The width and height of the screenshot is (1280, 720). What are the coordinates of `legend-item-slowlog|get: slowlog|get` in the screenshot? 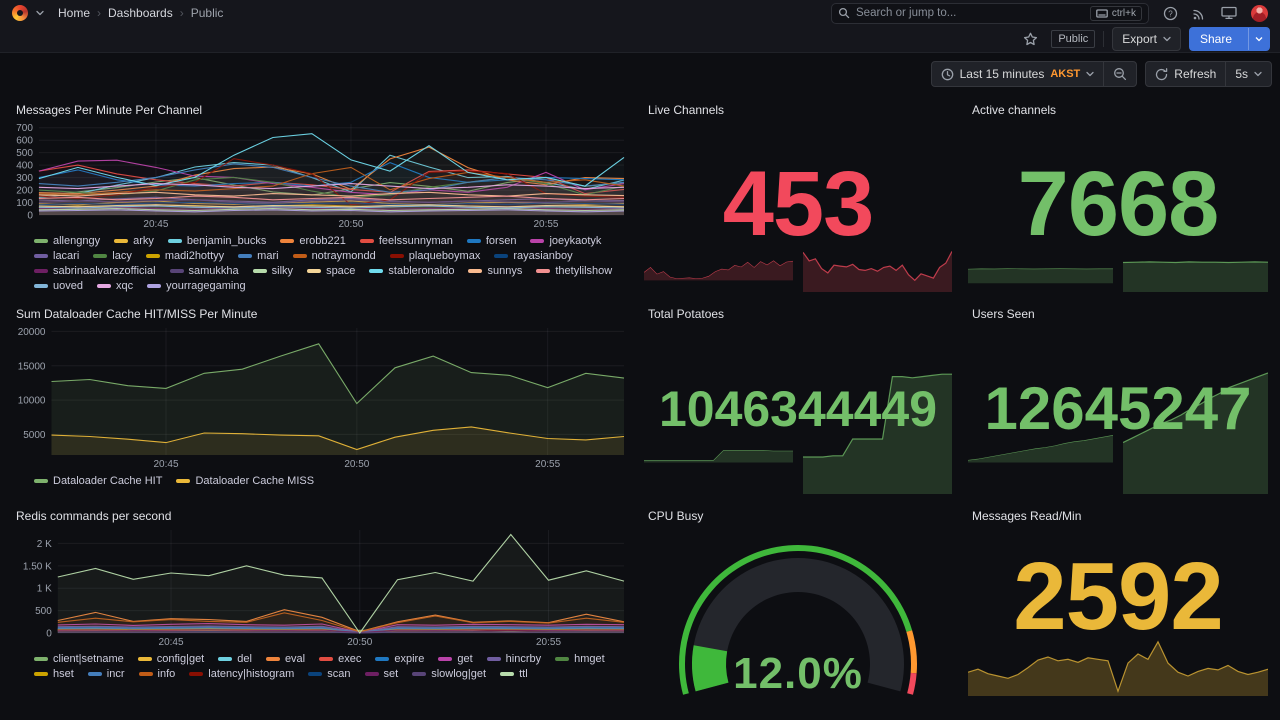 It's located at (449, 674).